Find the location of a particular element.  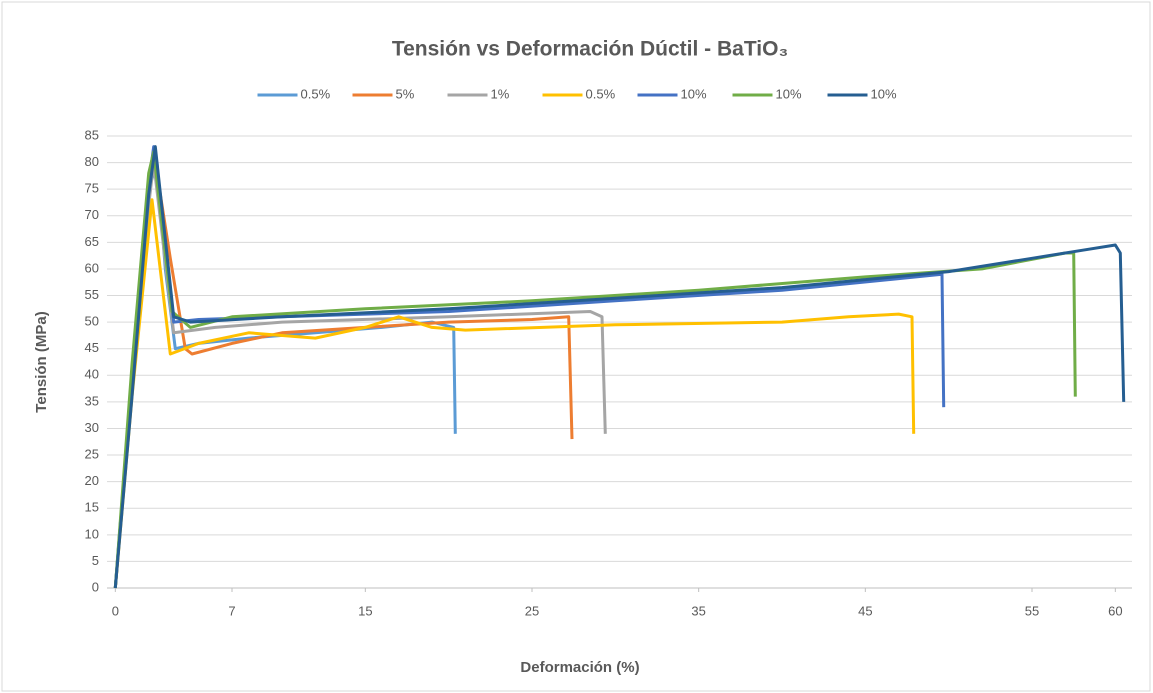

x-tick-label: 25 is located at coordinates (532, 610).